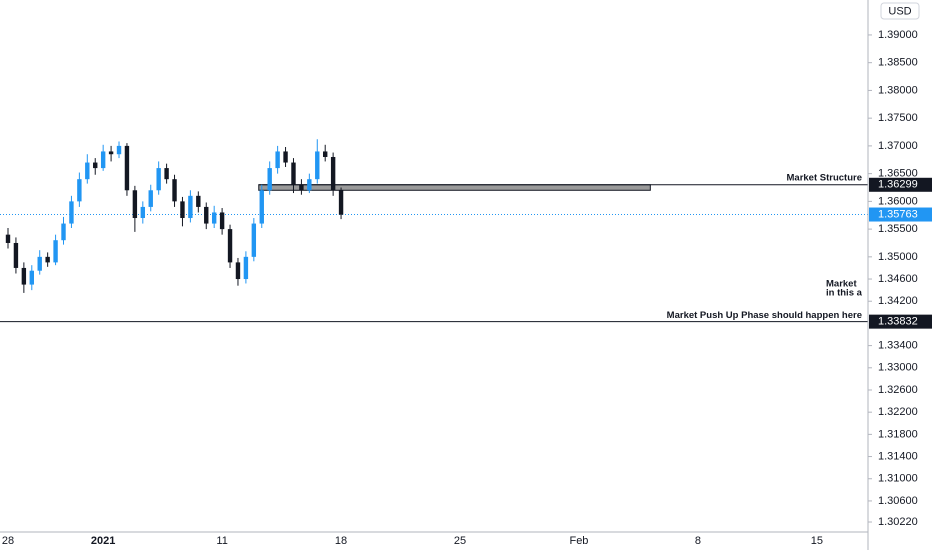  I want to click on y-tick-label: 1.34600, so click(898, 279).